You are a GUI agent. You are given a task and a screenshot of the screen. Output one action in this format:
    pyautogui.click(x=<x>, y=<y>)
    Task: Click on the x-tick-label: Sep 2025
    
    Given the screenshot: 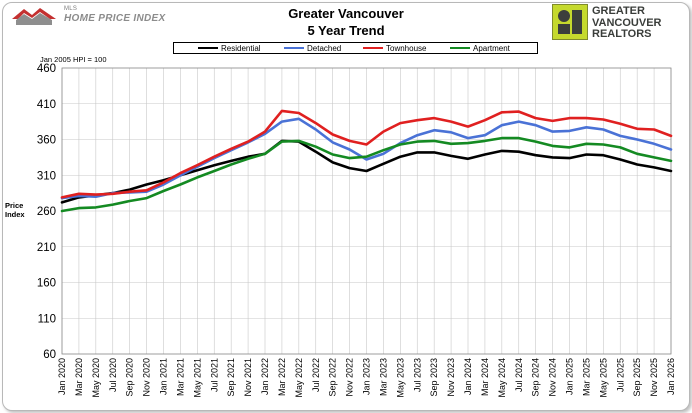 What is the action you would take?
    pyautogui.click(x=637, y=377)
    